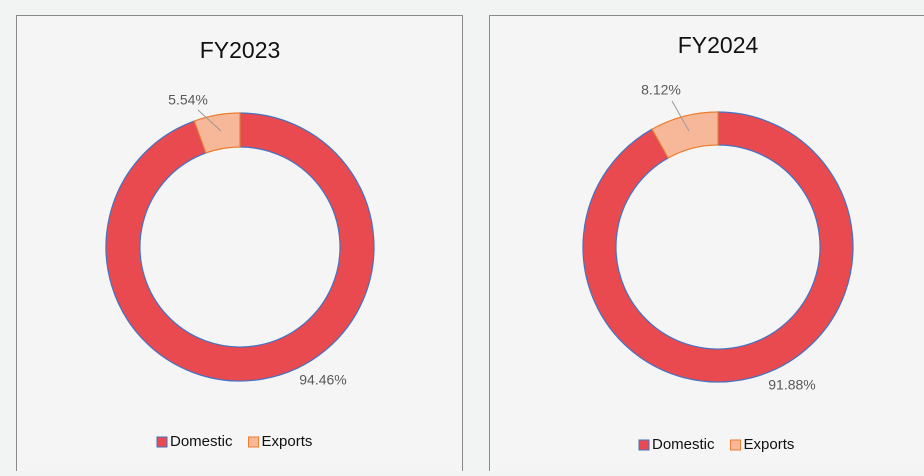 This screenshot has height=476, width=924. Describe the element at coordinates (322, 380) in the screenshot. I see `data-label: 94.46%` at that location.